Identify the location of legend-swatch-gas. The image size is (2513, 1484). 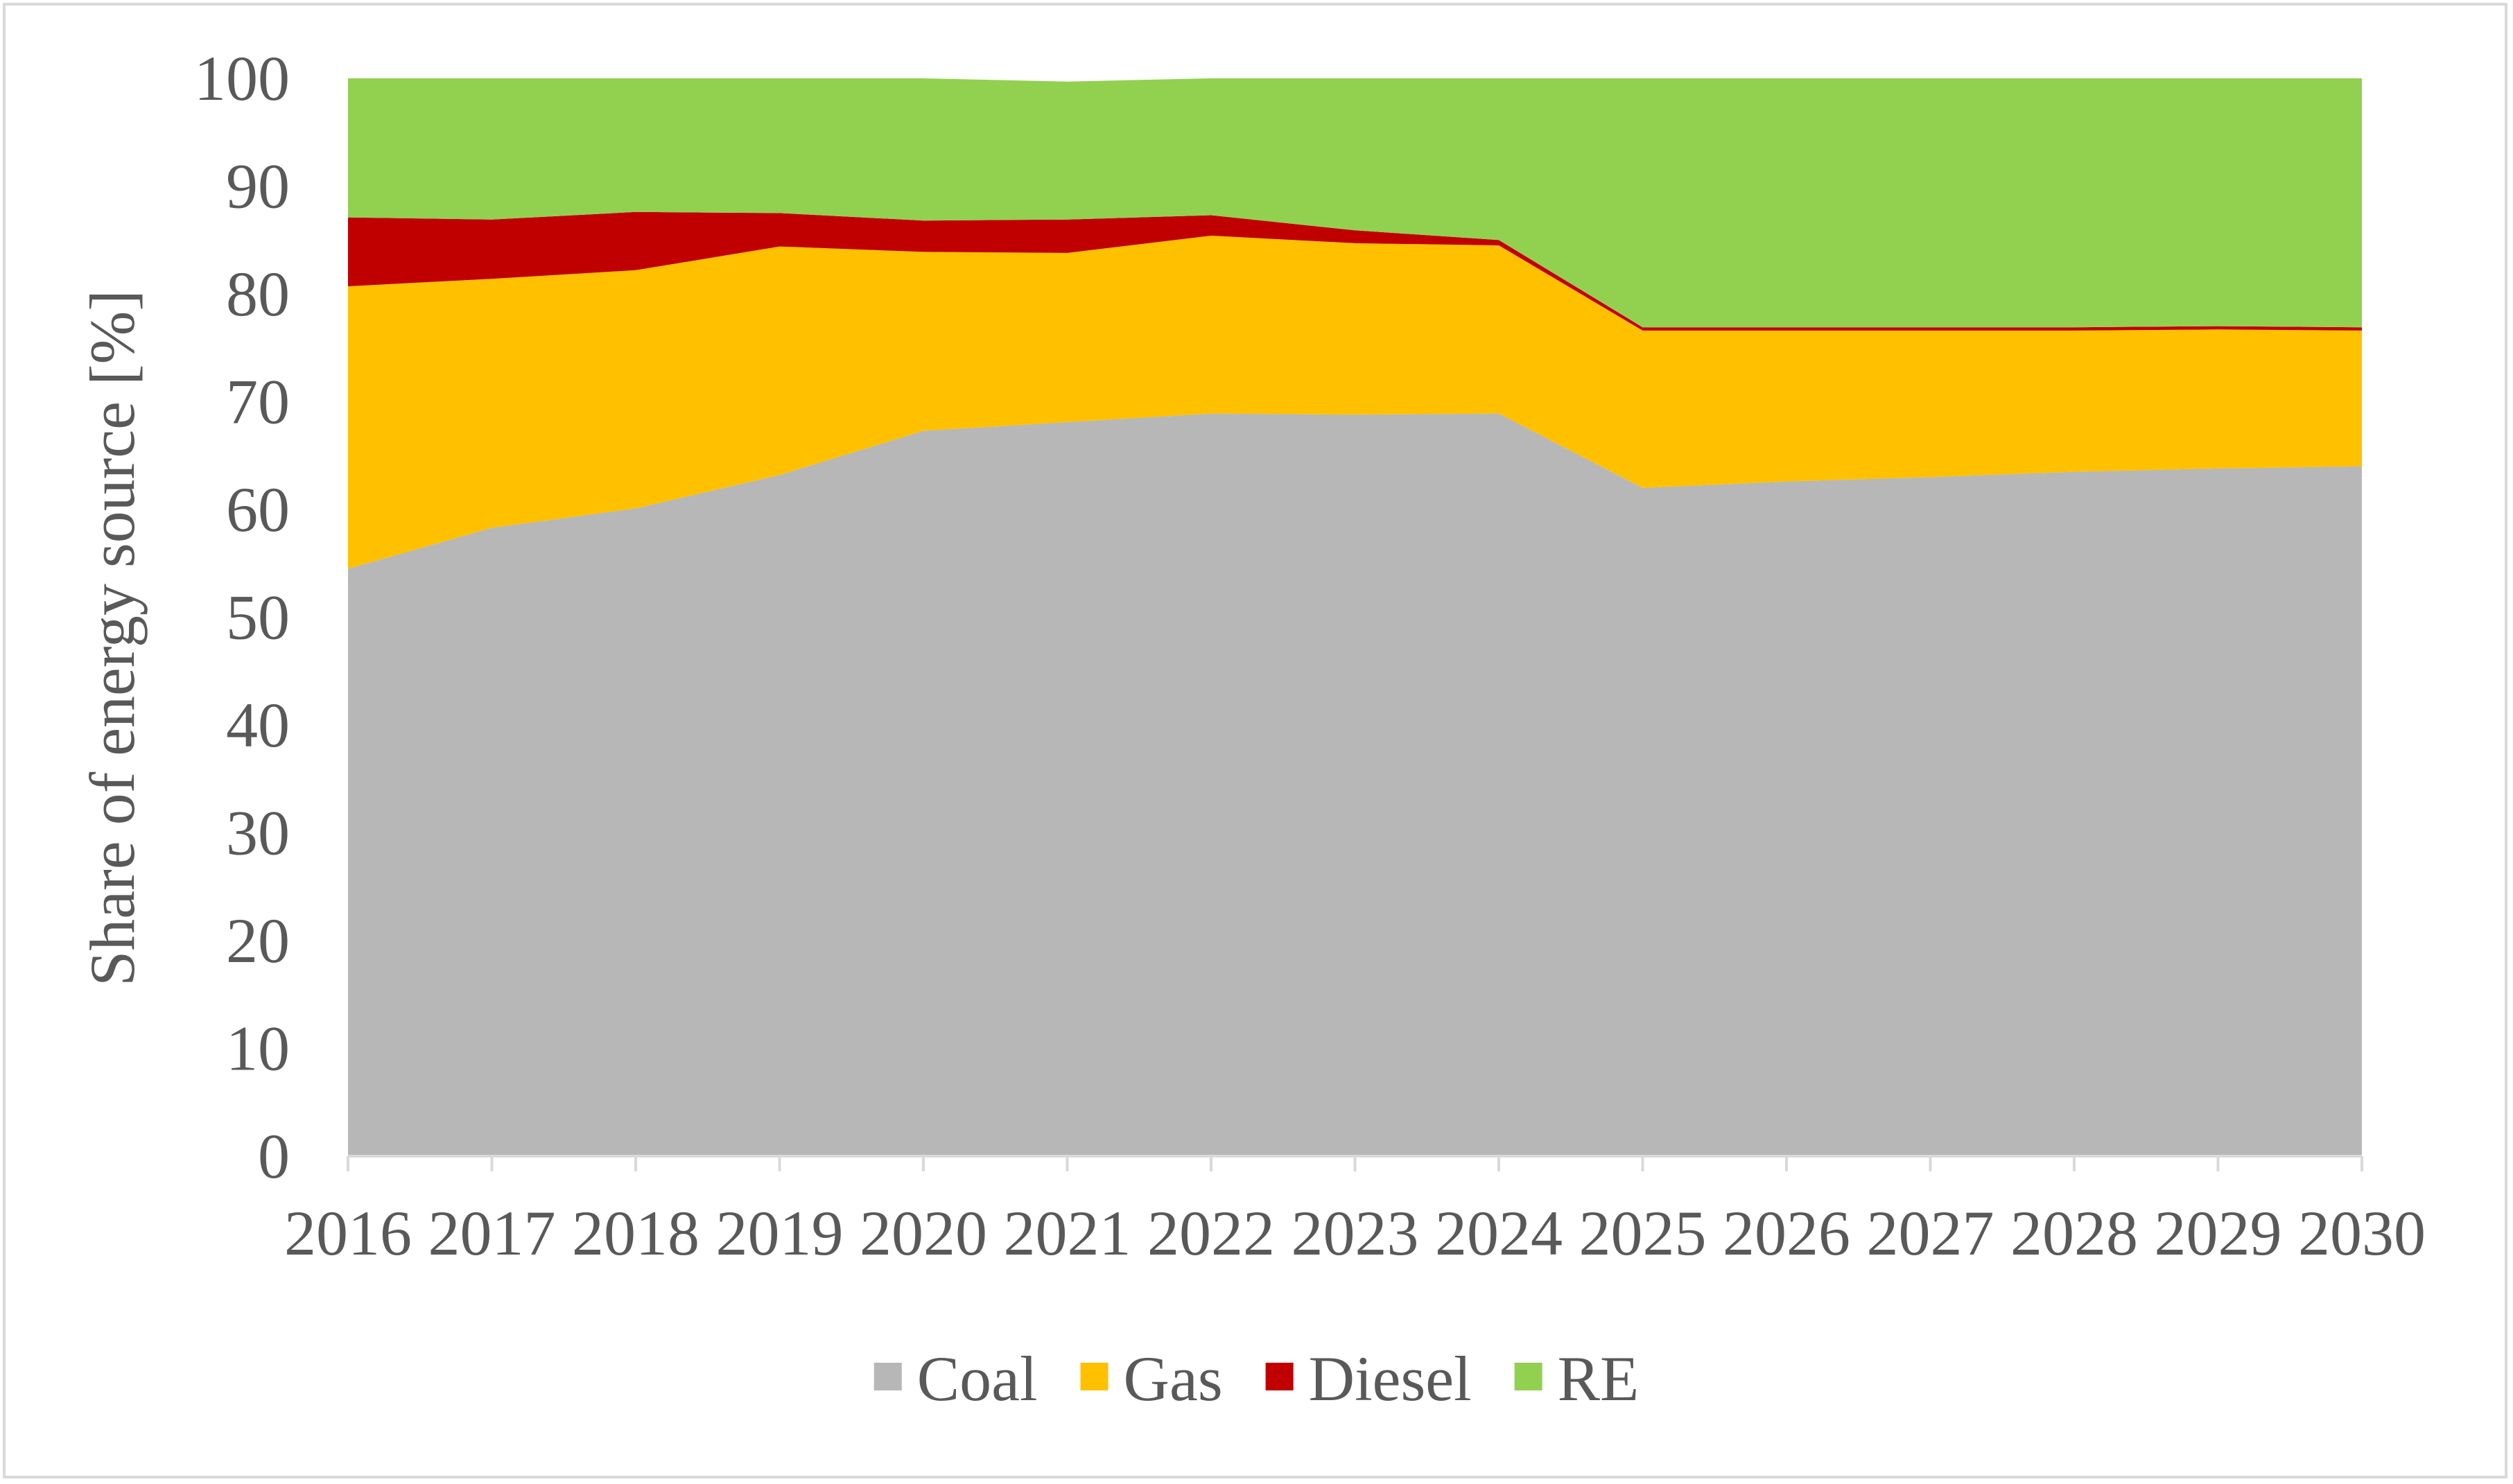
(1094, 1376).